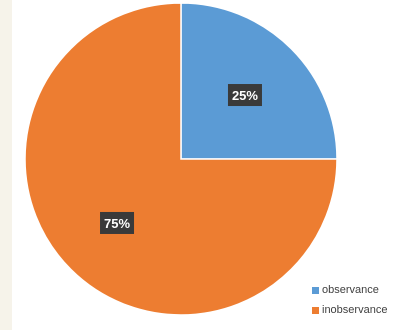  I want to click on legend-swatch-observance, so click(315, 290).